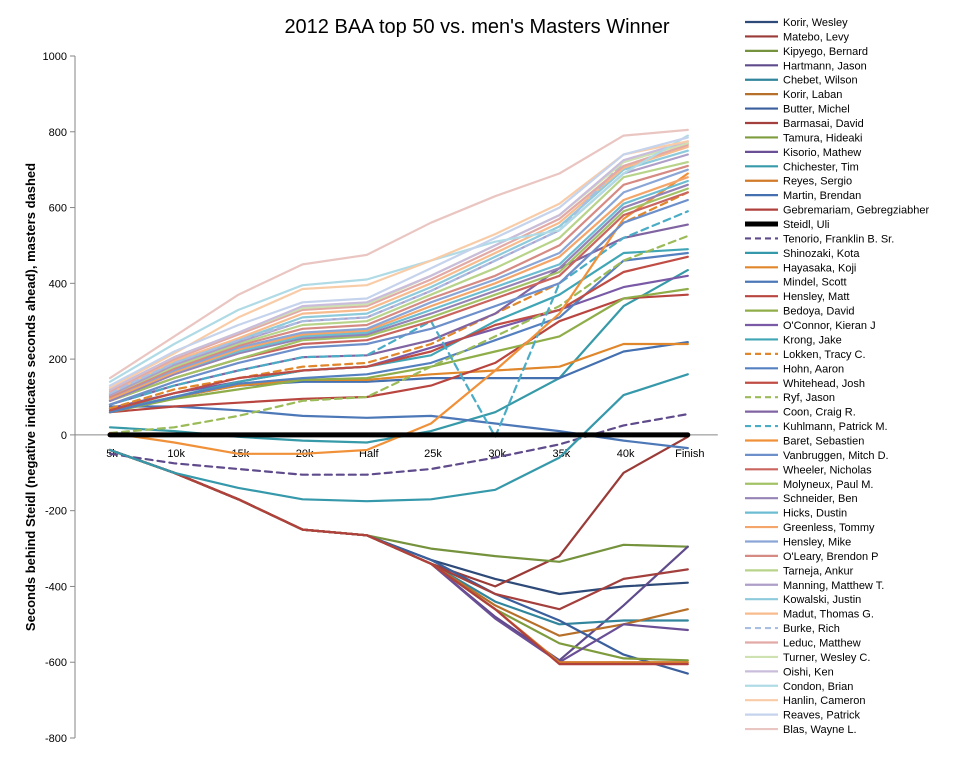 This screenshot has width=956, height=759. I want to click on legend-label: Tamura, Hideaki, so click(822, 138).